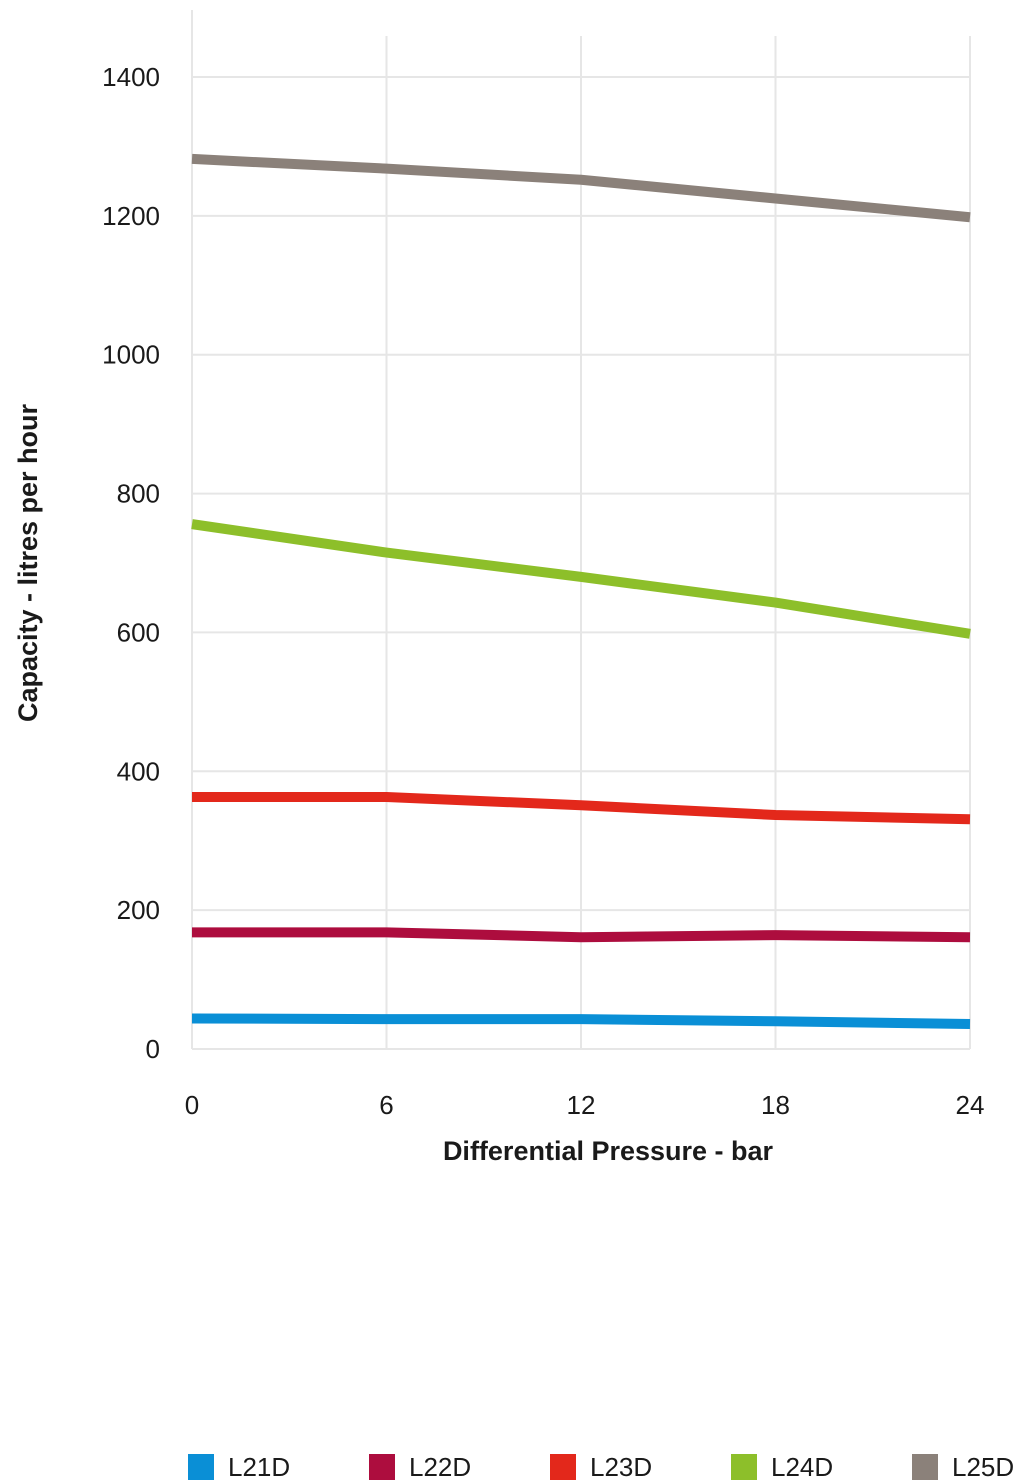 This screenshot has width=1018, height=1484. I want to click on y-tick-label: 1200, so click(131, 216).